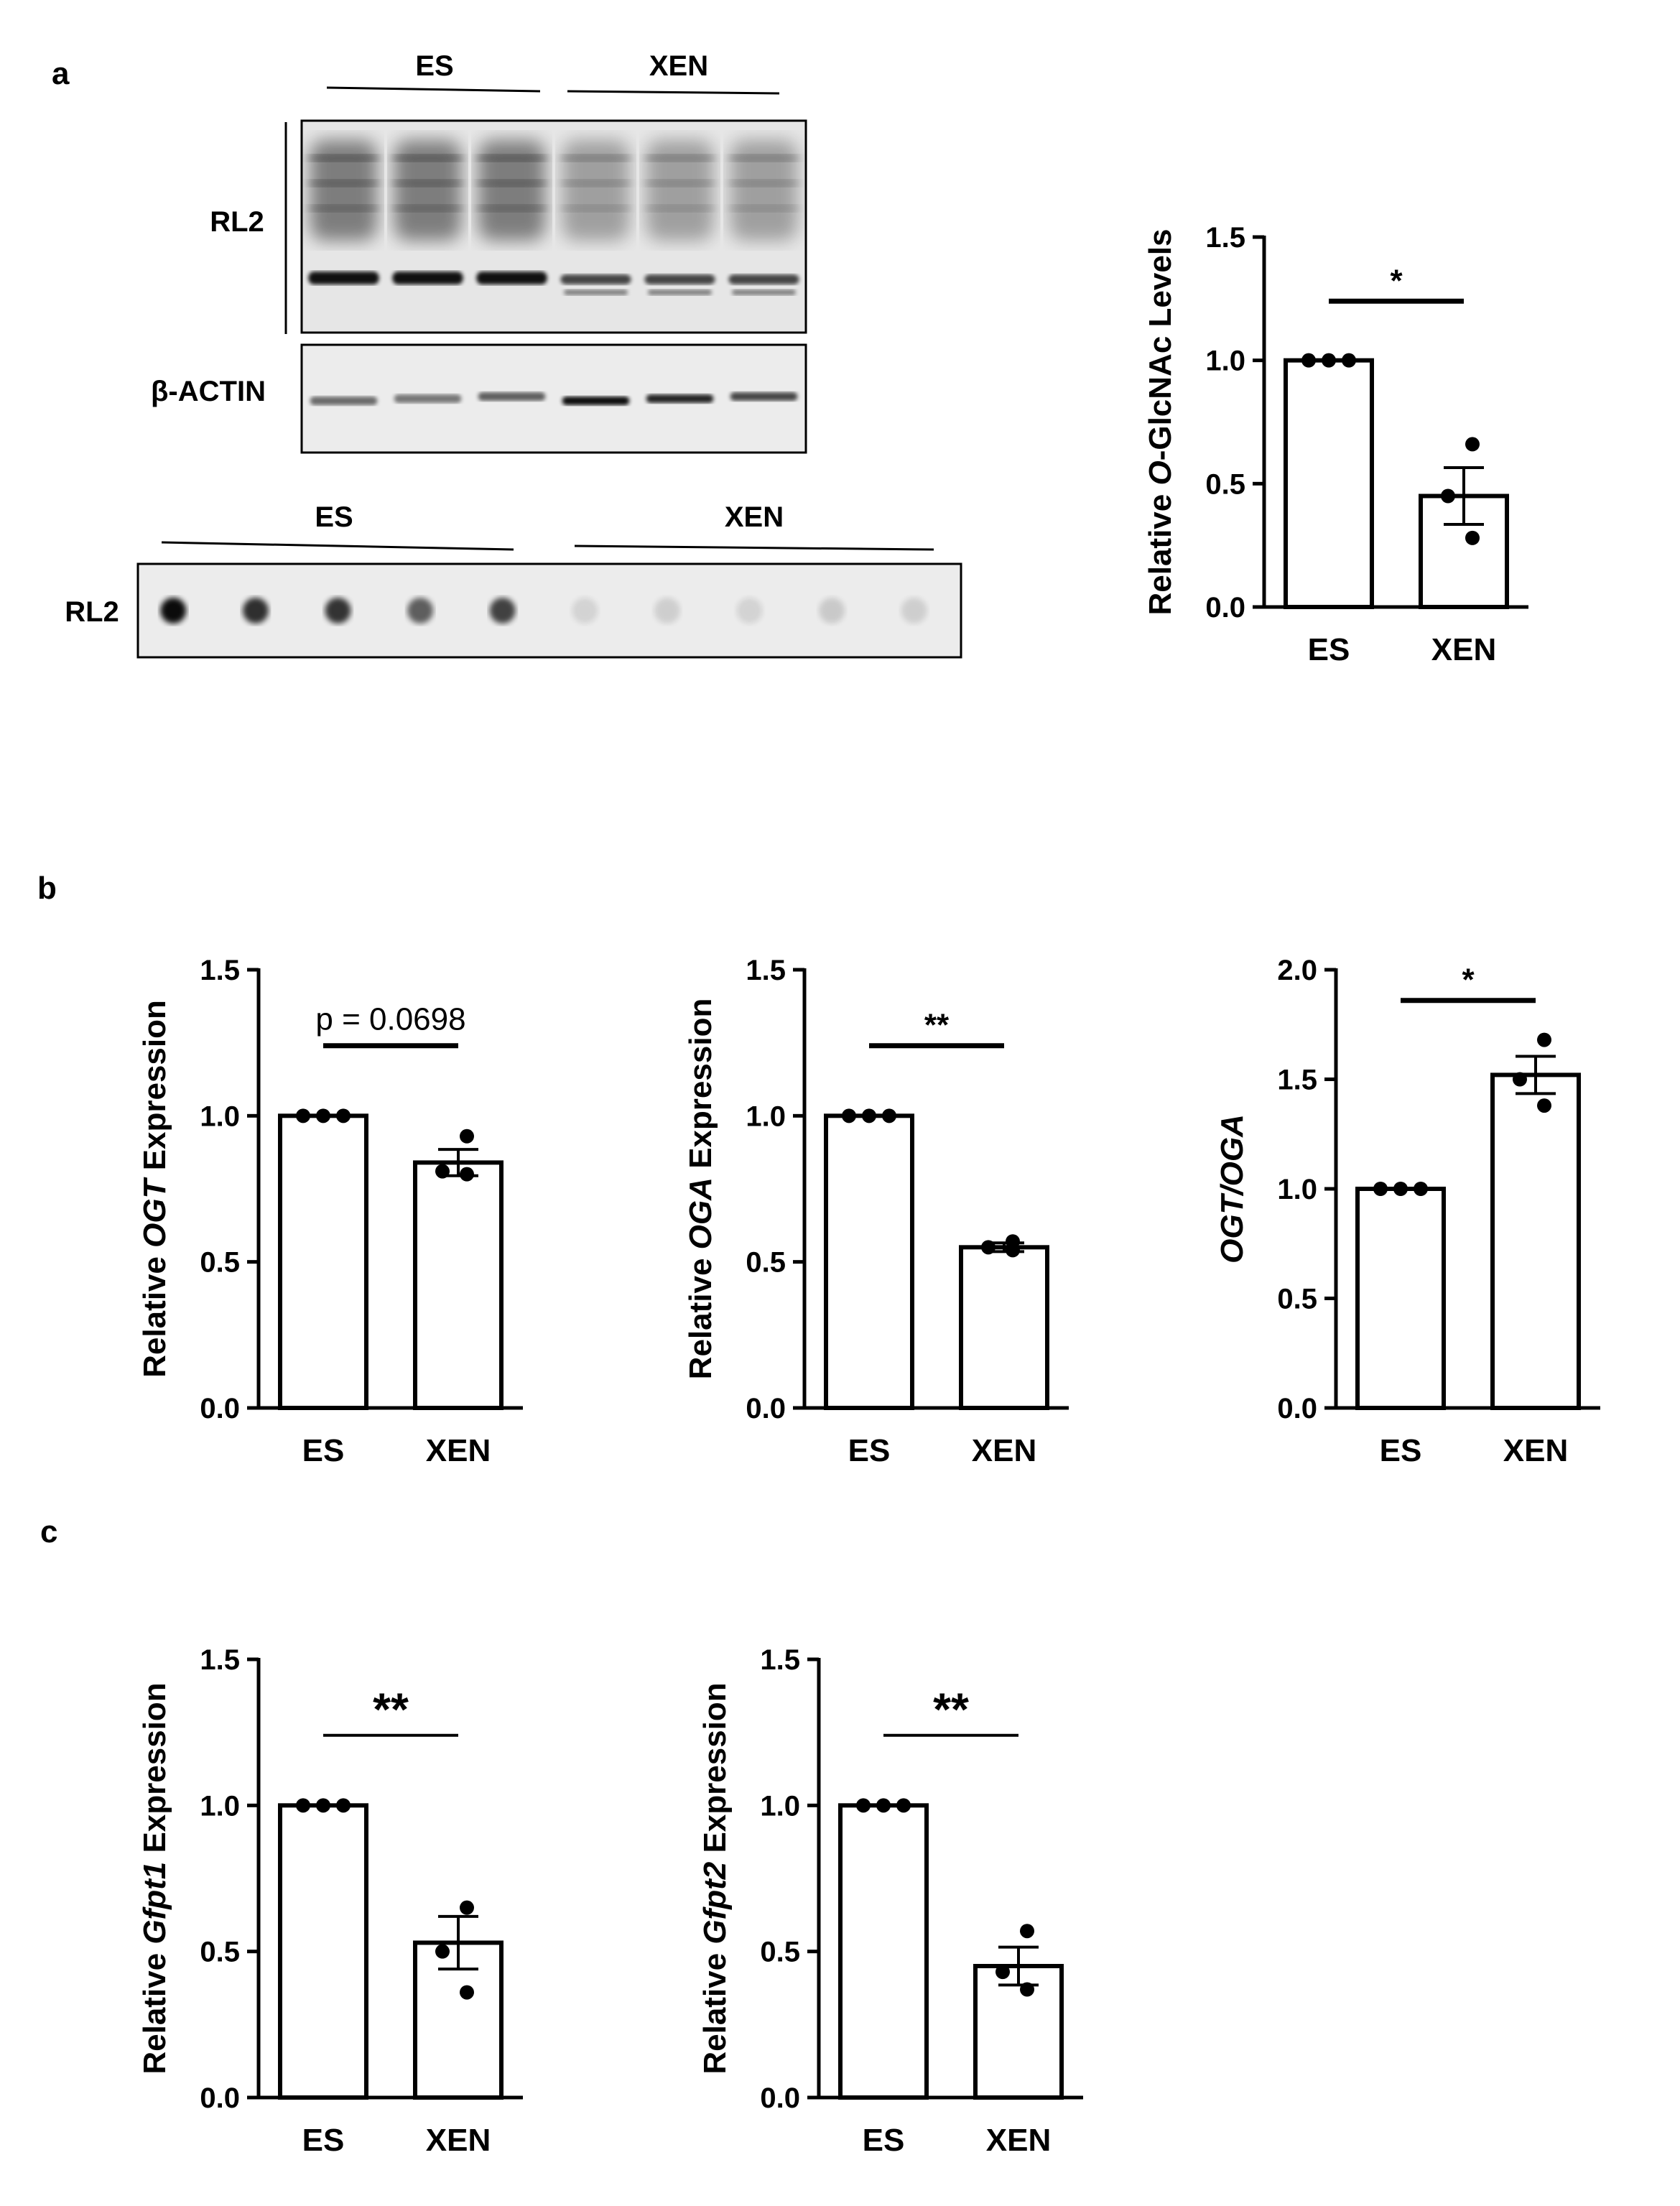  What do you see at coordinates (1160, 421) in the screenshot?
I see `y-axis-label: Relative O-GlcNAc Levels` at bounding box center [1160, 421].